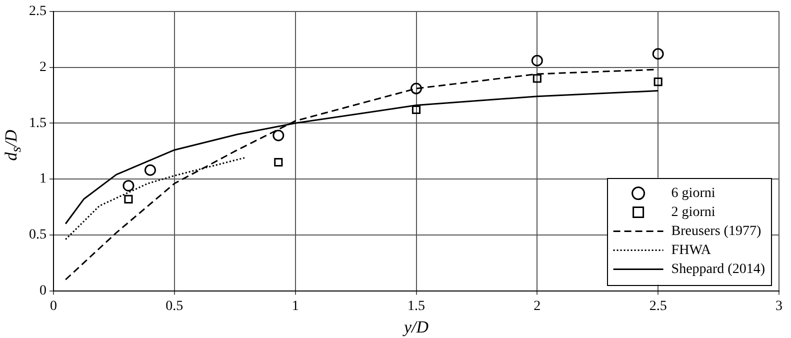  What do you see at coordinates (716, 231) in the screenshot?
I see `legend-label: Breusers (1977)` at bounding box center [716, 231].